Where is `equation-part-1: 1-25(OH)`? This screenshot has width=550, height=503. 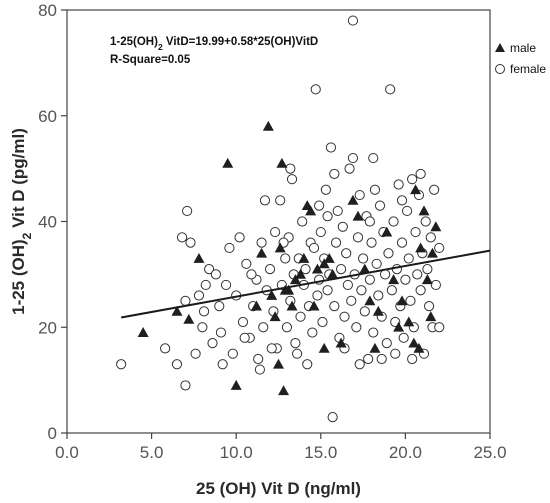 equation-part-1: 1-25(OH) is located at coordinates (134, 42).